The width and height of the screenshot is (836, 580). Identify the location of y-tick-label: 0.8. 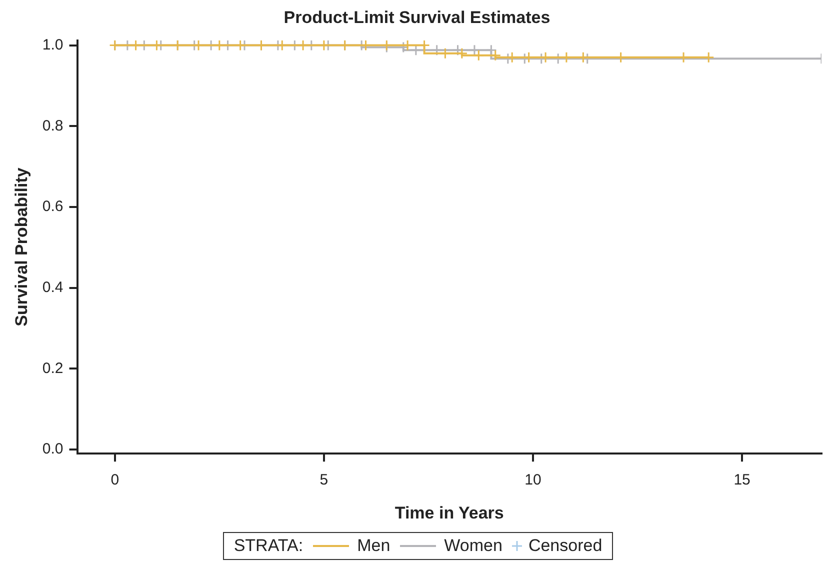
(53, 125).